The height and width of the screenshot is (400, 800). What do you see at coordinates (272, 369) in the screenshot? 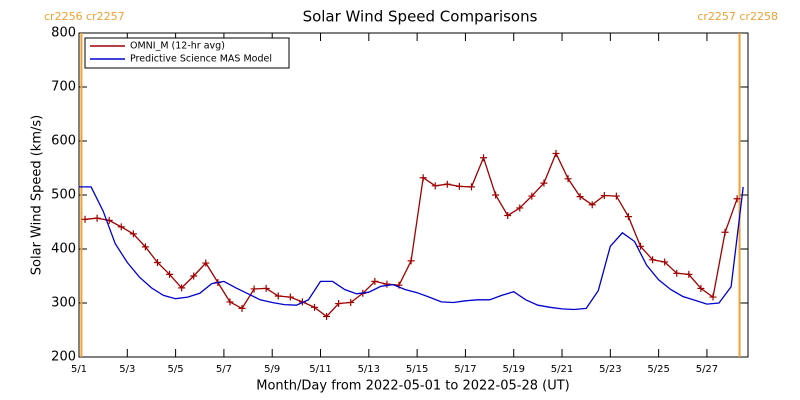
I see `x-tick-label: 5/9` at bounding box center [272, 369].